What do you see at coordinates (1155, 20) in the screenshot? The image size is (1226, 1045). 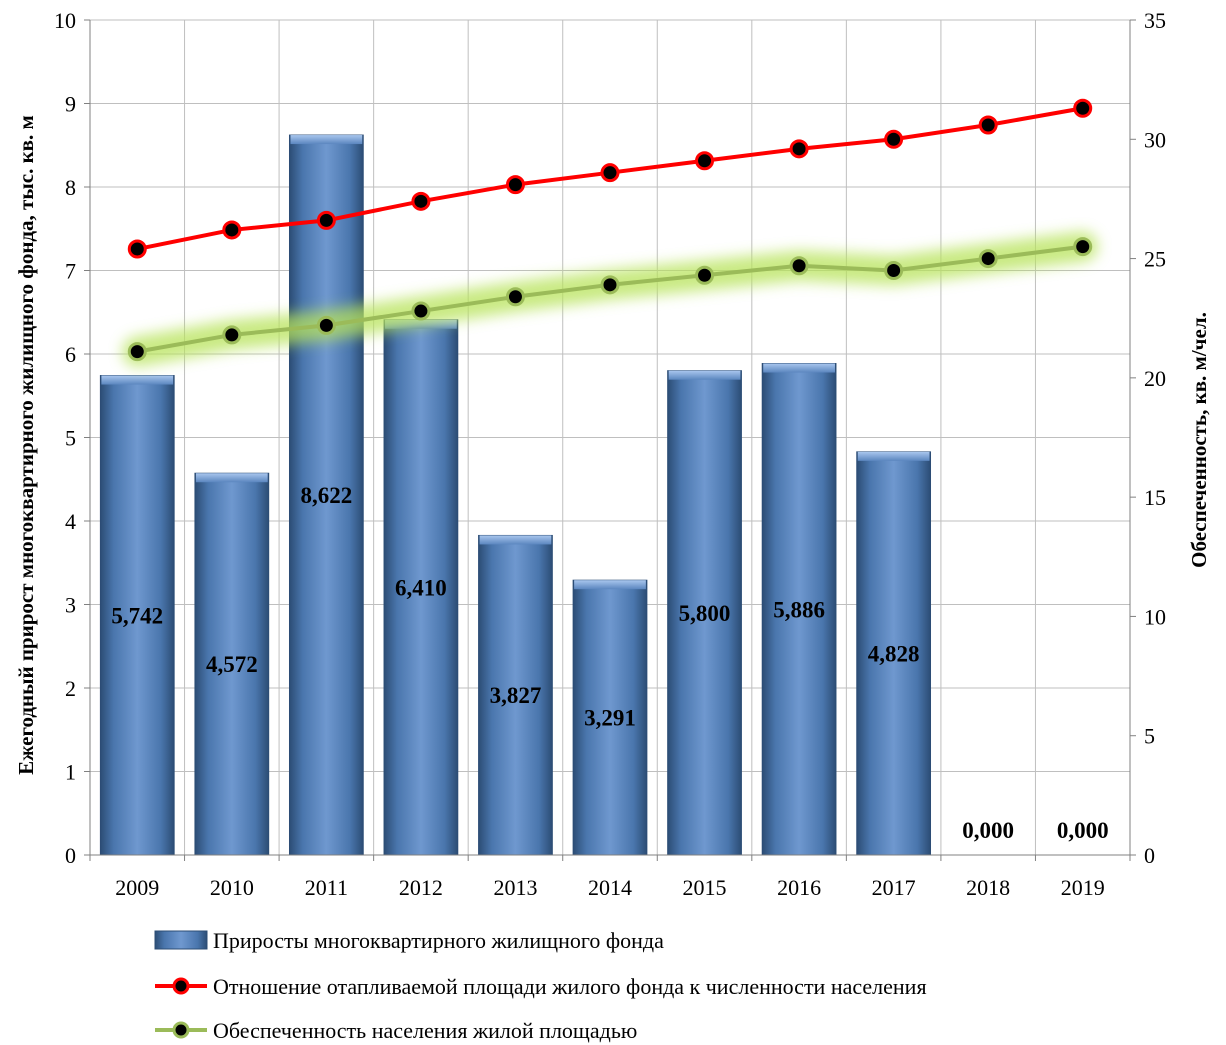 I see `y2-tick-label: 35` at bounding box center [1155, 20].